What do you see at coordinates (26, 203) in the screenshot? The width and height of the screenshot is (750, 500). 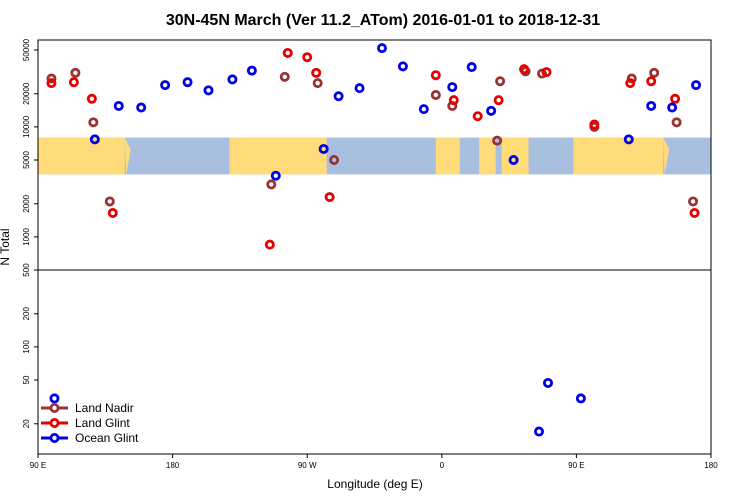 I see `y-tick-label-6: 2000` at bounding box center [26, 203].